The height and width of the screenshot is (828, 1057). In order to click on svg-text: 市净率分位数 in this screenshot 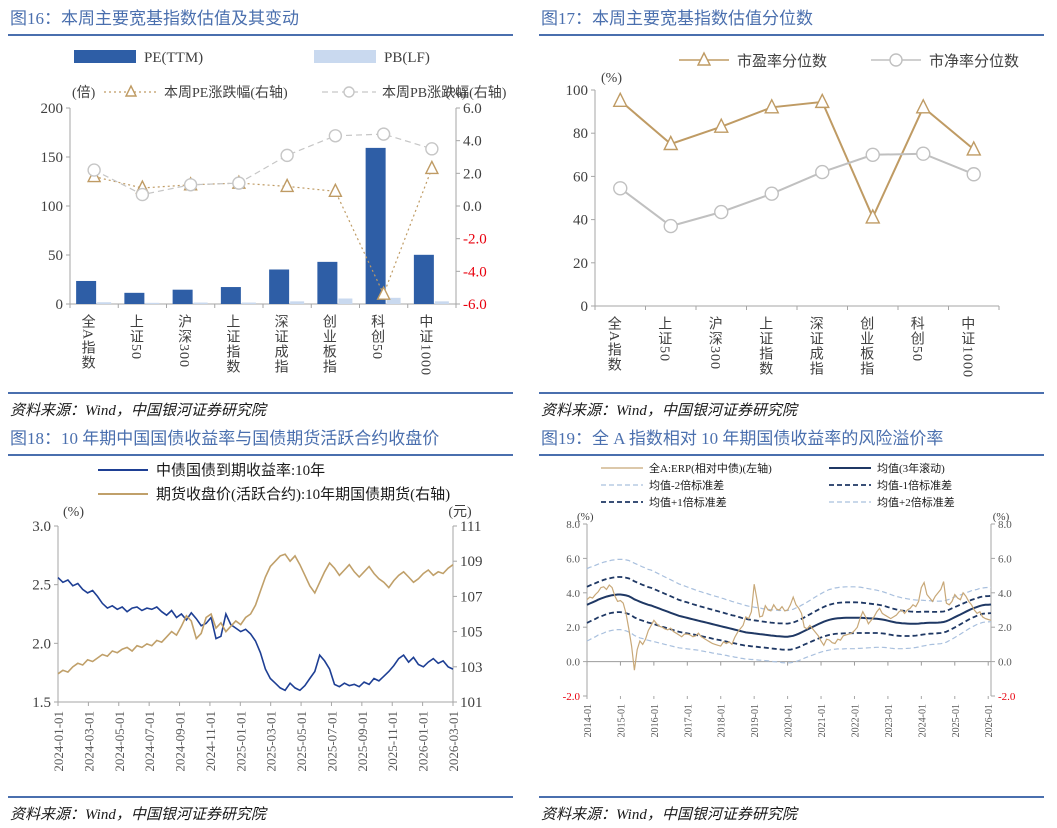, I will do `click(974, 61)`.